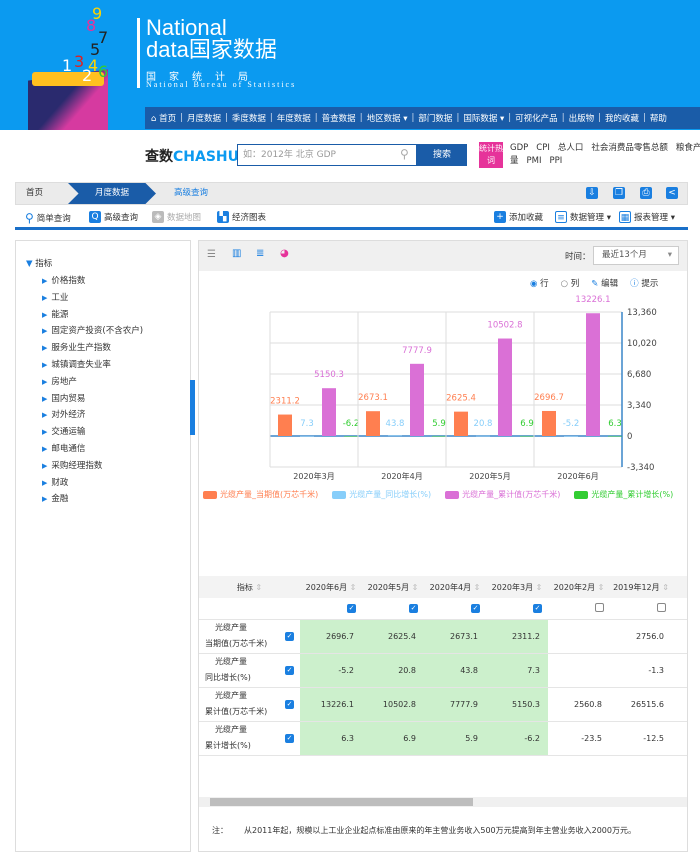  Describe the element at coordinates (581, 119) in the screenshot. I see `nav-item: 出版物` at that location.